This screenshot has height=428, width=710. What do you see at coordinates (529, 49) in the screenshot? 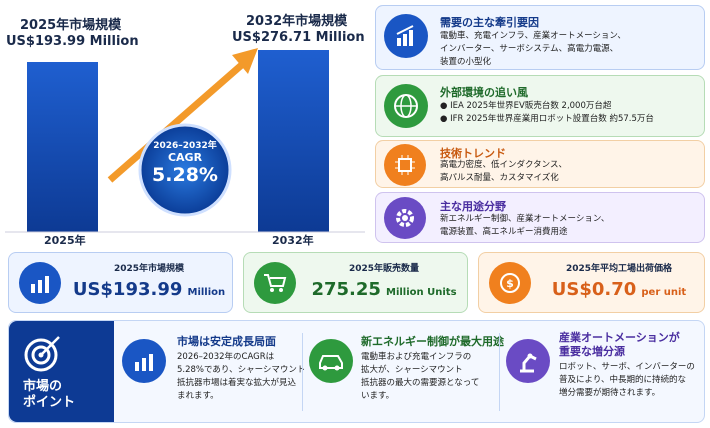
I see `driver-line: インバーター、サーボシステム、高電力電源、` at bounding box center [529, 49].